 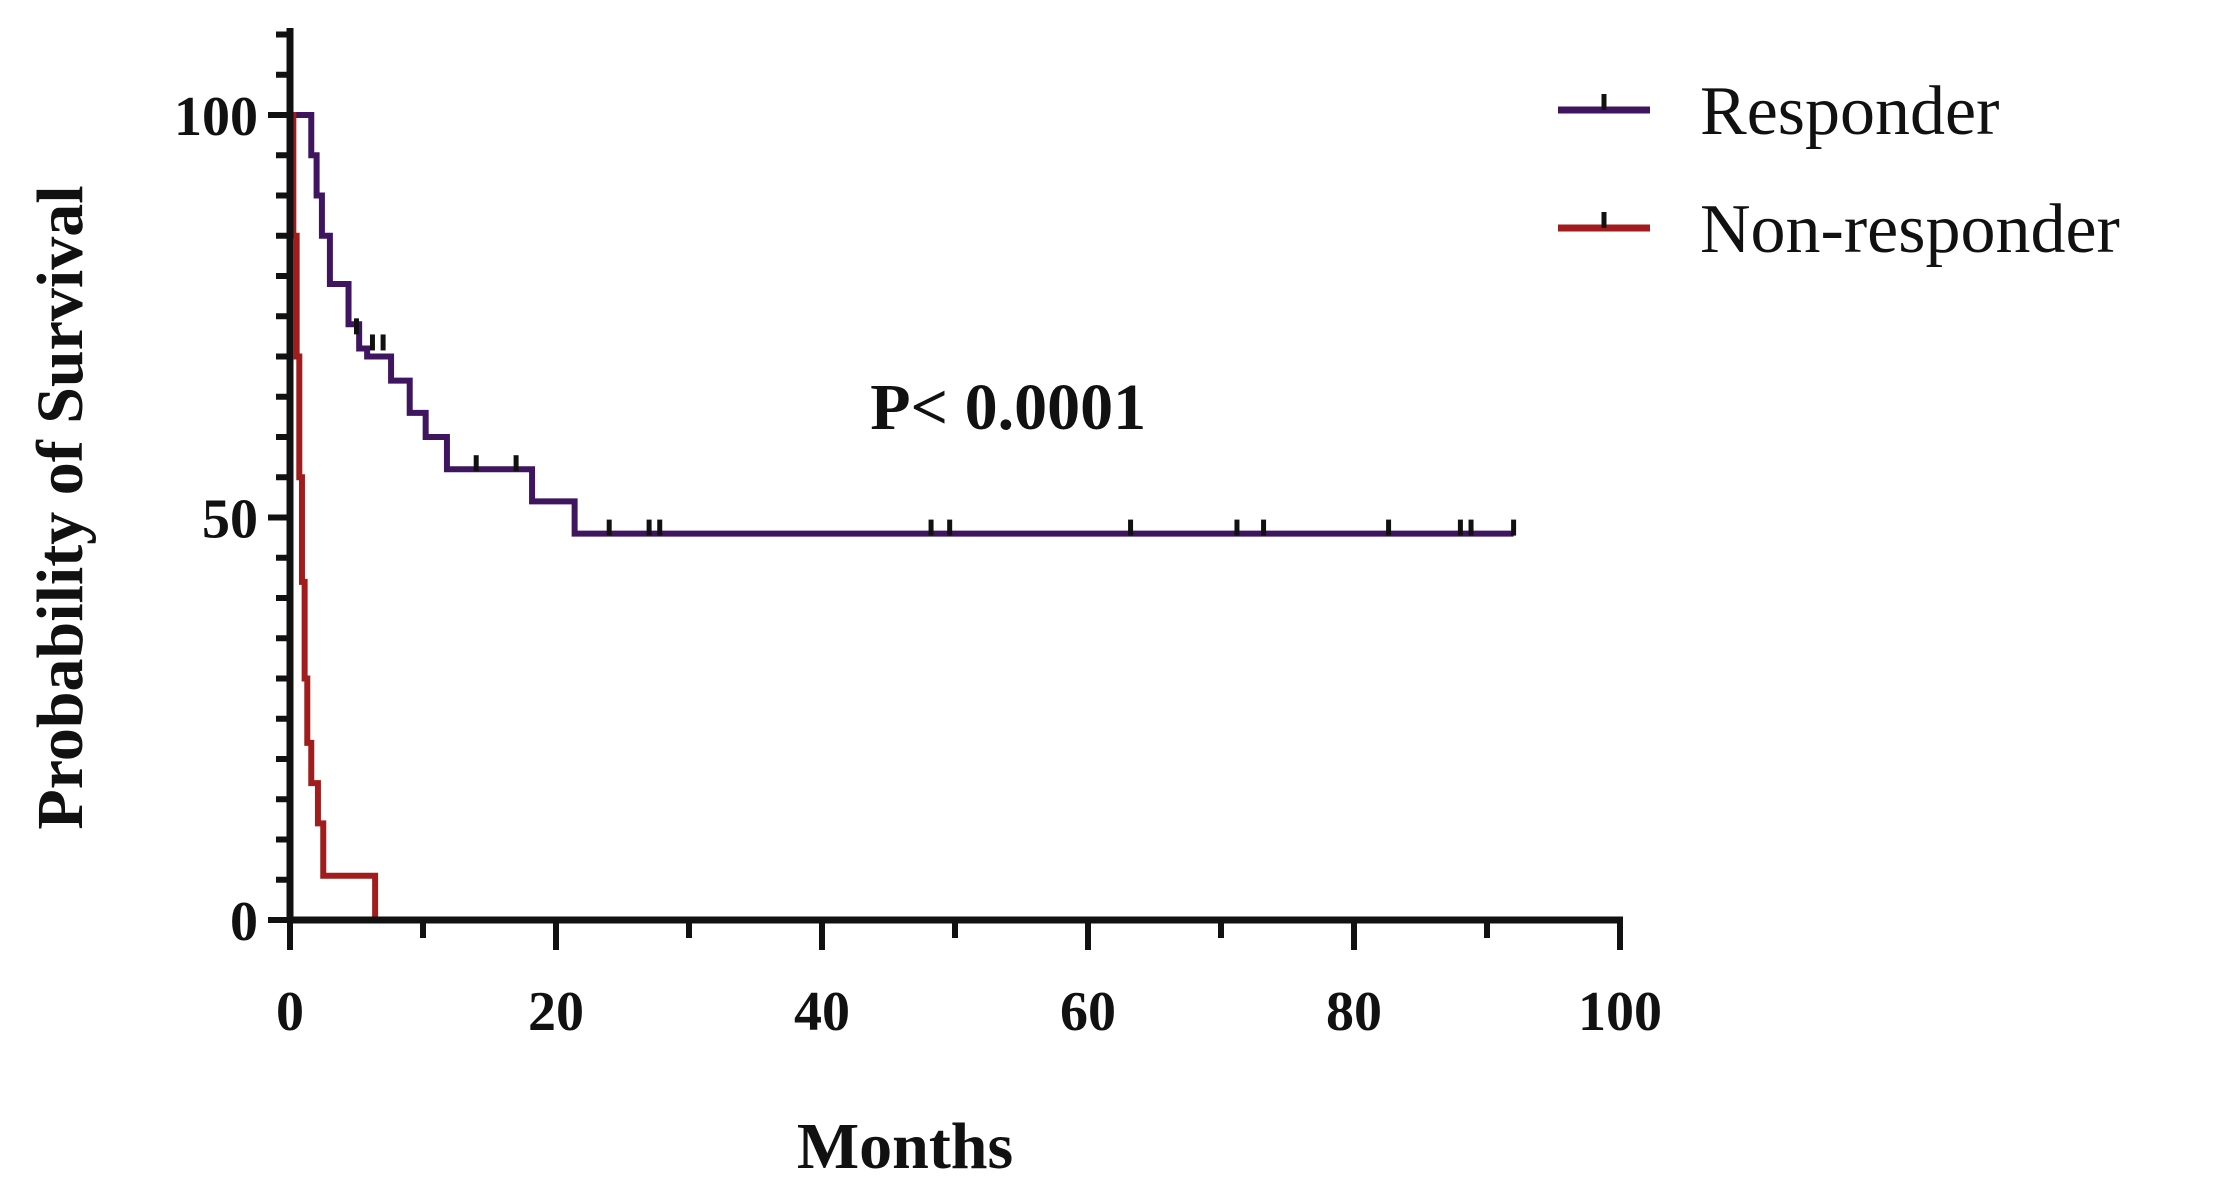 What do you see at coordinates (1088, 1012) in the screenshot?
I see `x-tick-label: 60` at bounding box center [1088, 1012].